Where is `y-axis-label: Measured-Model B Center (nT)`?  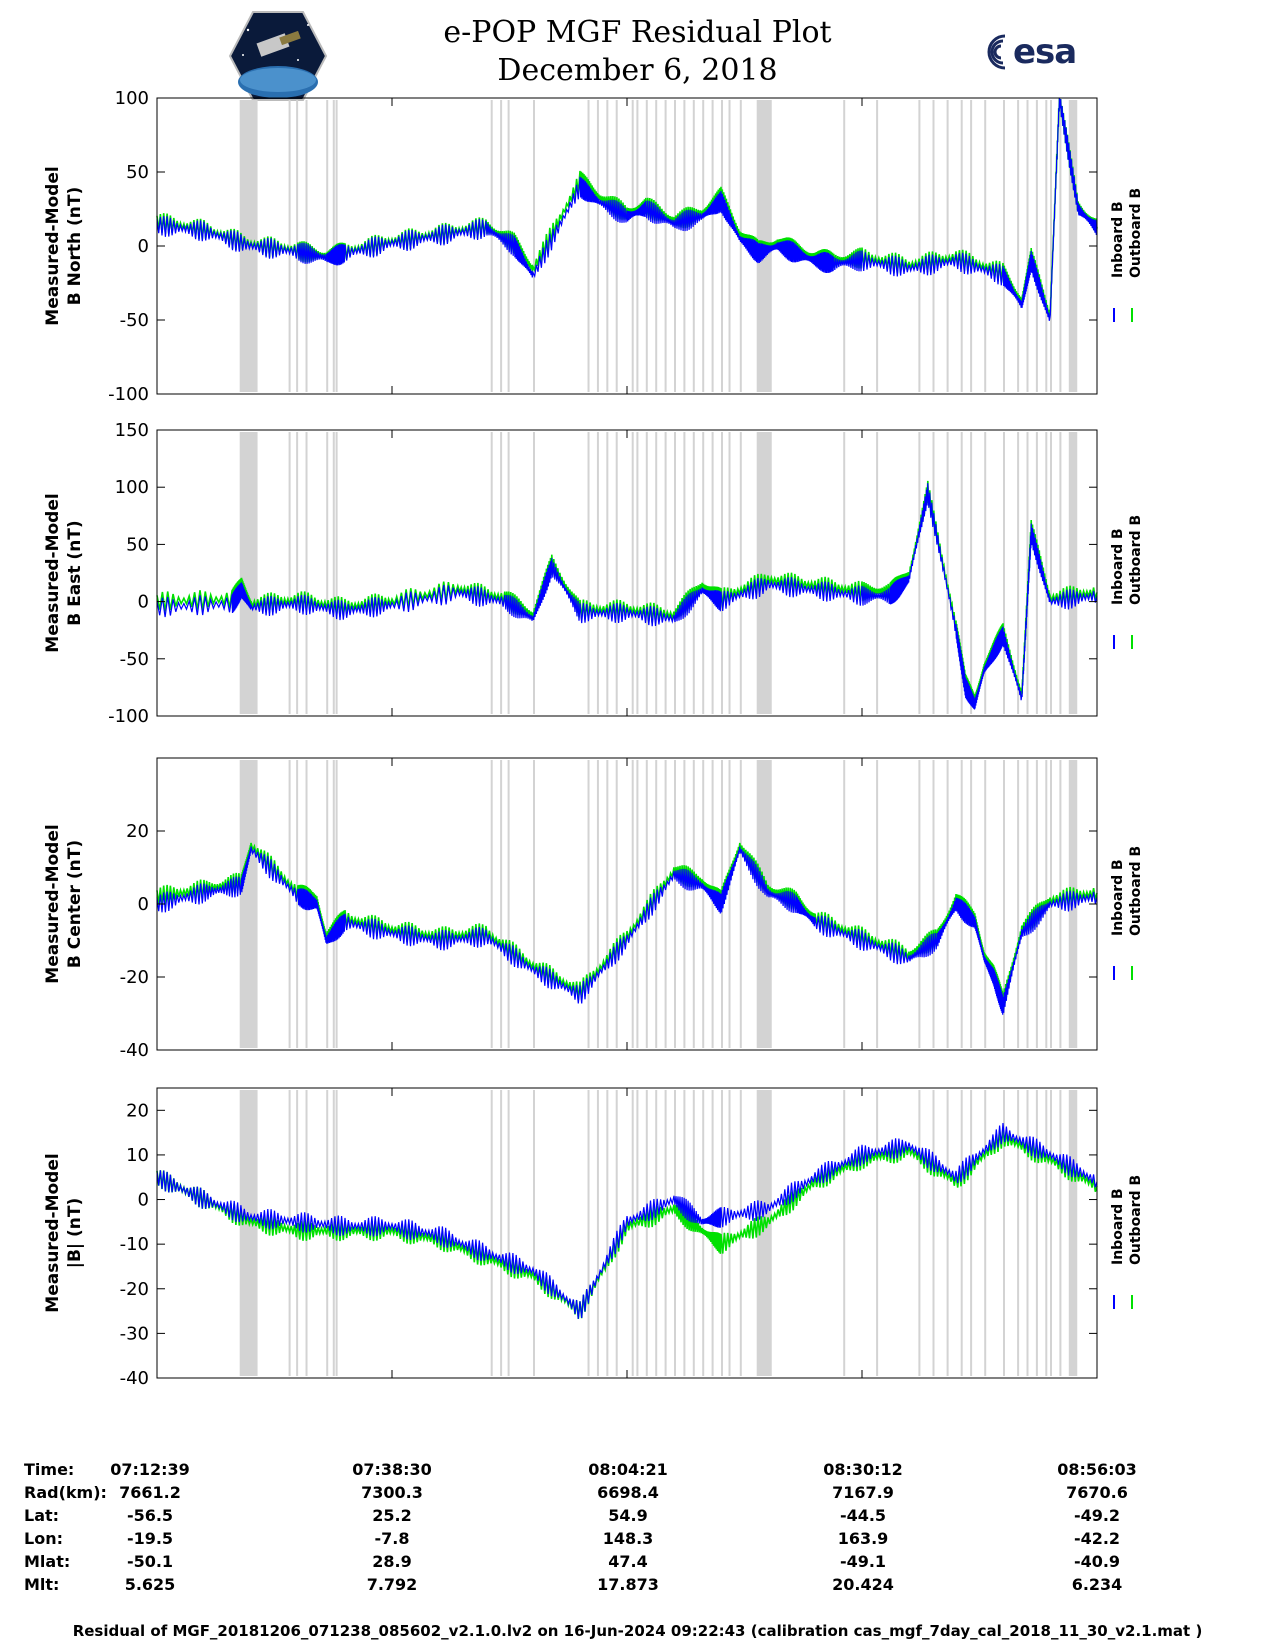 y-axis-label: Measured-Model B Center (nT) is located at coordinates (64, 903).